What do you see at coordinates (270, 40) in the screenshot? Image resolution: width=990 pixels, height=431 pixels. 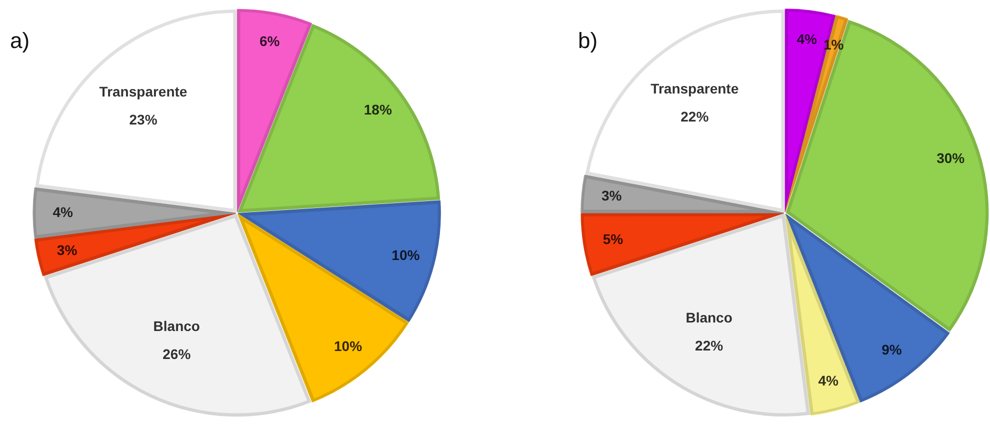 I see `data-label: 6%` at bounding box center [270, 40].